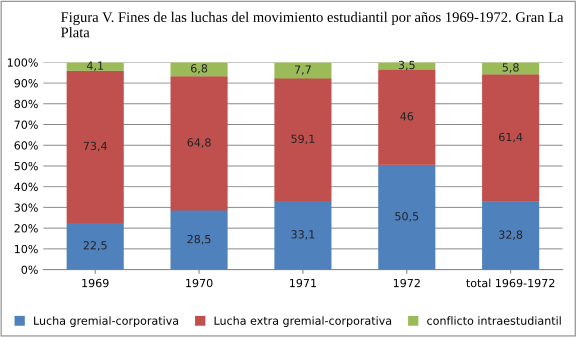 This screenshot has width=577, height=337. Describe the element at coordinates (26, 104) in the screenshot. I see `y-tick-label: 80%` at that location.